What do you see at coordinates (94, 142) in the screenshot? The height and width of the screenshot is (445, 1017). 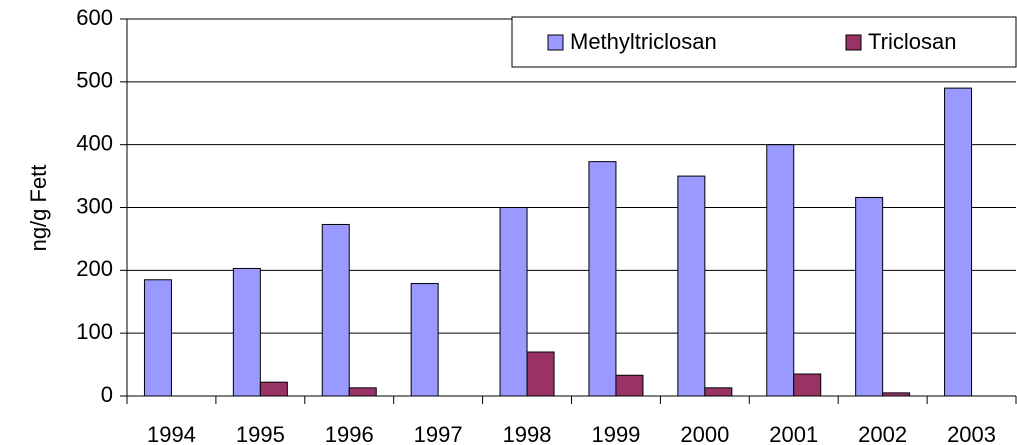 I see `y-tick-label: 400` at bounding box center [94, 142].